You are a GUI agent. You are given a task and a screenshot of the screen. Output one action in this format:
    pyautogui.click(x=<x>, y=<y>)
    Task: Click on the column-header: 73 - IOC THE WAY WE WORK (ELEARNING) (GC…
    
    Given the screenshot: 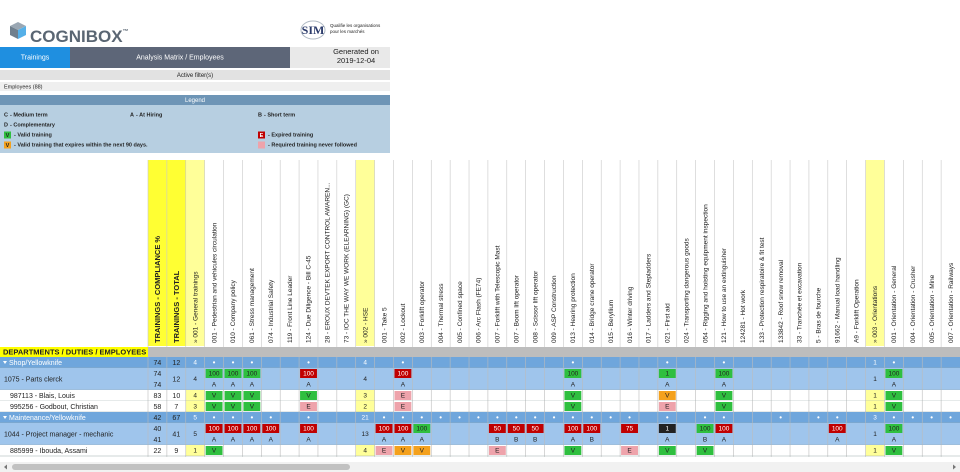 What is the action you would take?
    pyautogui.click(x=346, y=268)
    